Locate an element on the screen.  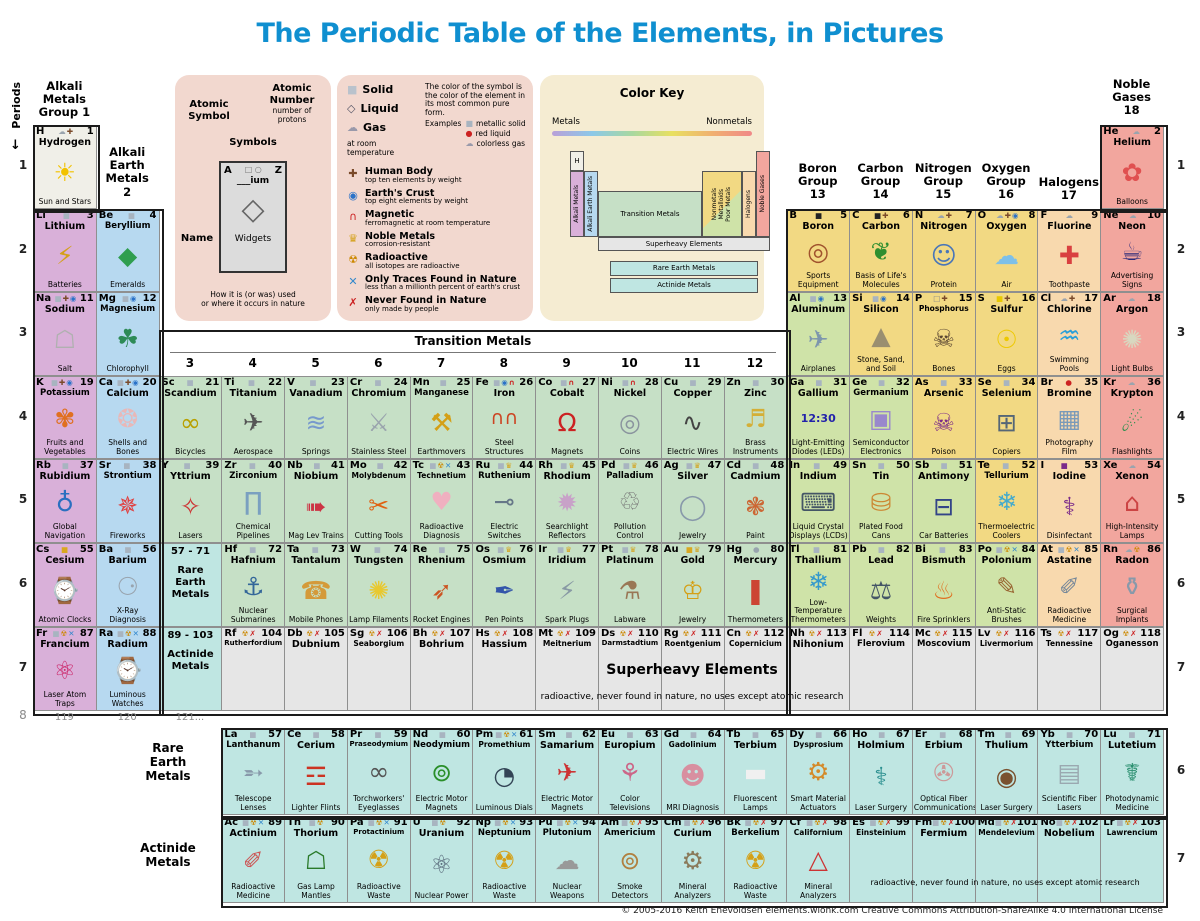
element-picture is located at coordinates (1007, 869).